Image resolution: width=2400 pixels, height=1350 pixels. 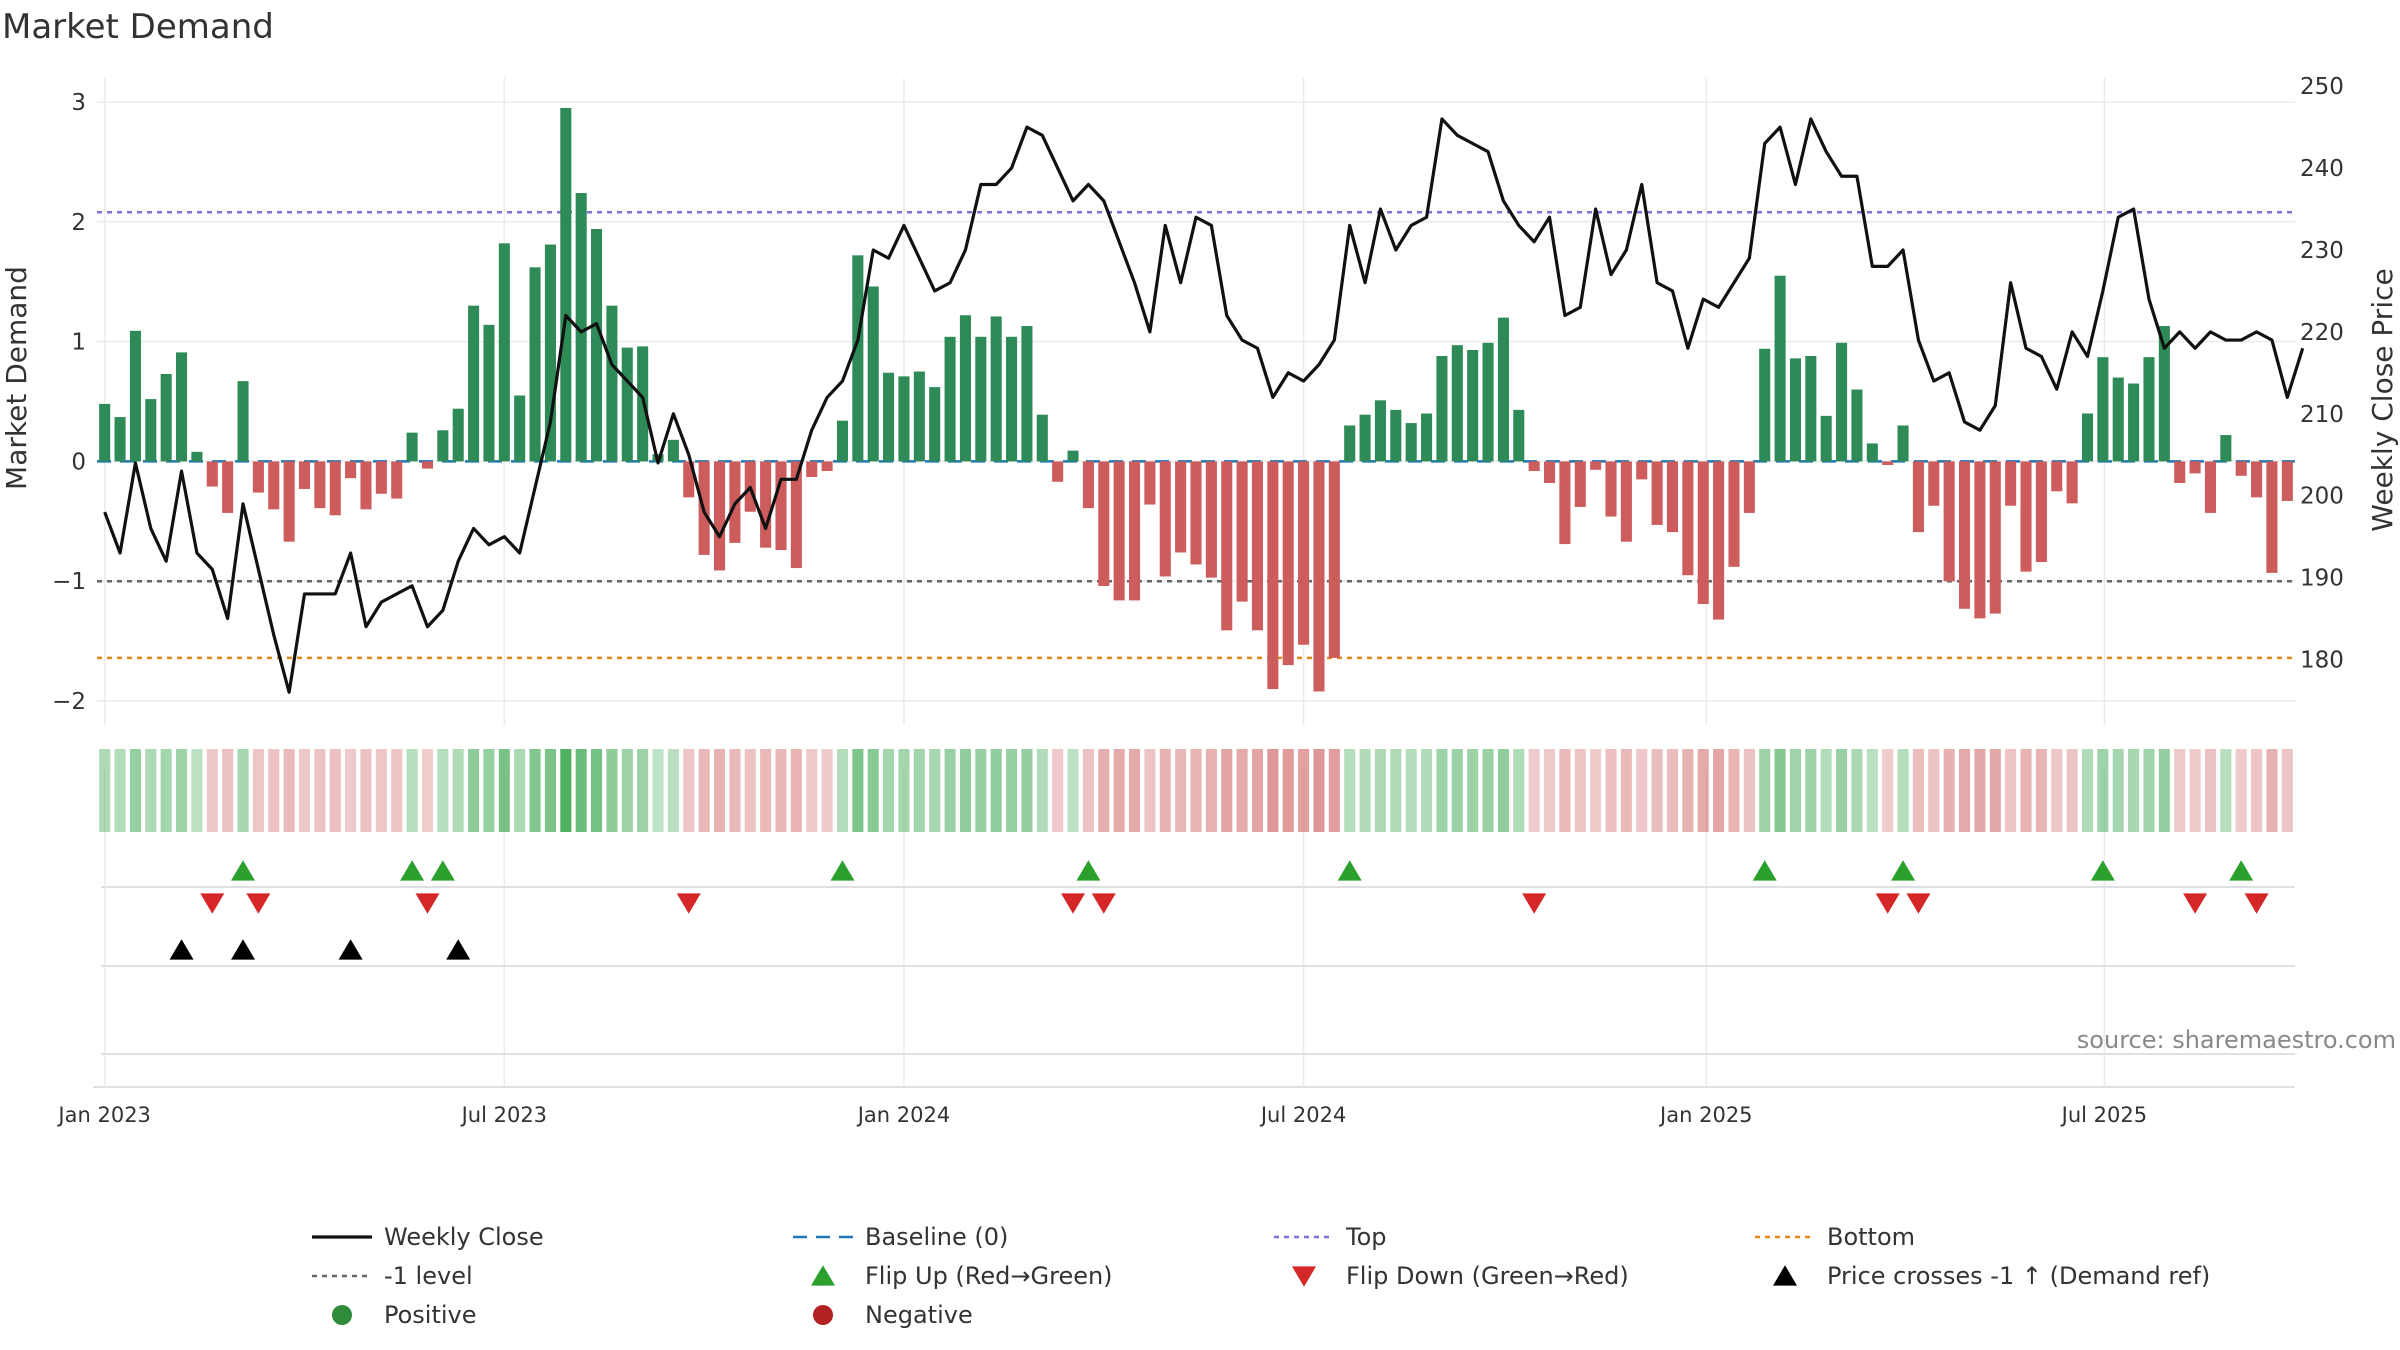 What do you see at coordinates (78, 343) in the screenshot?
I see `left-tick-label: 1` at bounding box center [78, 343].